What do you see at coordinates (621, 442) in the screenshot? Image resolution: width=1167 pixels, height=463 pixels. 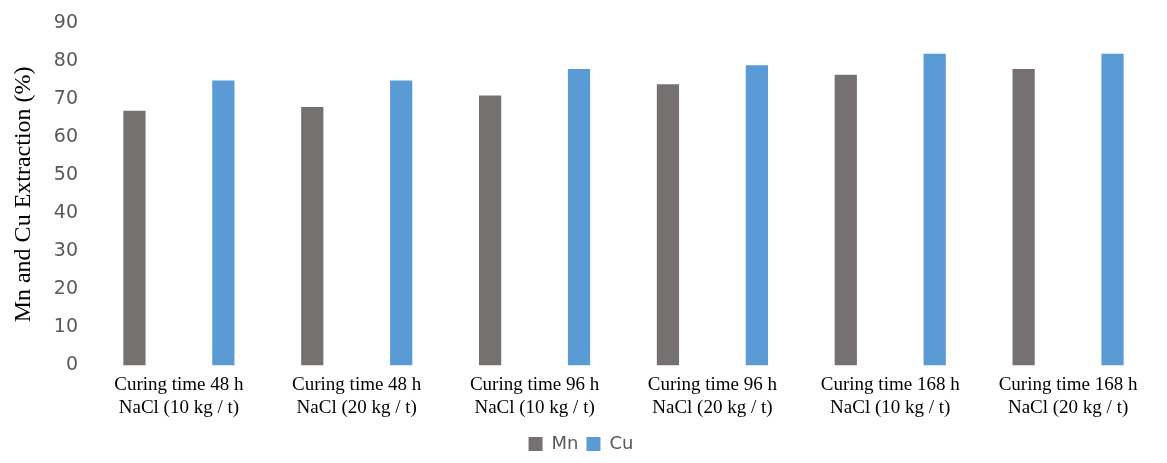 I see `legend-label: Cu` at bounding box center [621, 442].